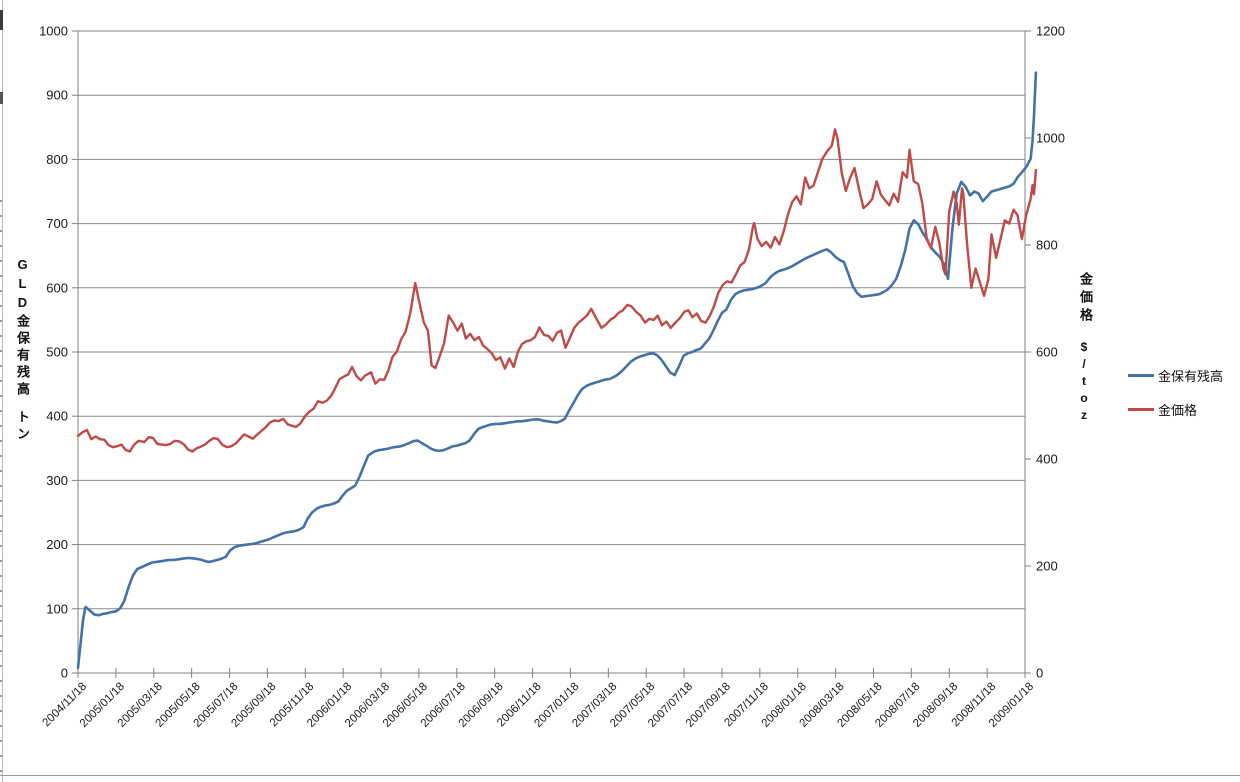 Image resolution: width=1240 pixels, height=782 pixels. Describe the element at coordinates (57, 608) in the screenshot. I see `svg-text: 100` at that location.